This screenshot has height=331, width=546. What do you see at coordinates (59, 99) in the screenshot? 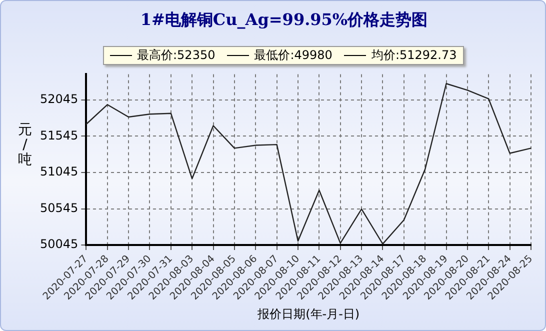
I see `y-tick-label: 52045` at bounding box center [59, 99].